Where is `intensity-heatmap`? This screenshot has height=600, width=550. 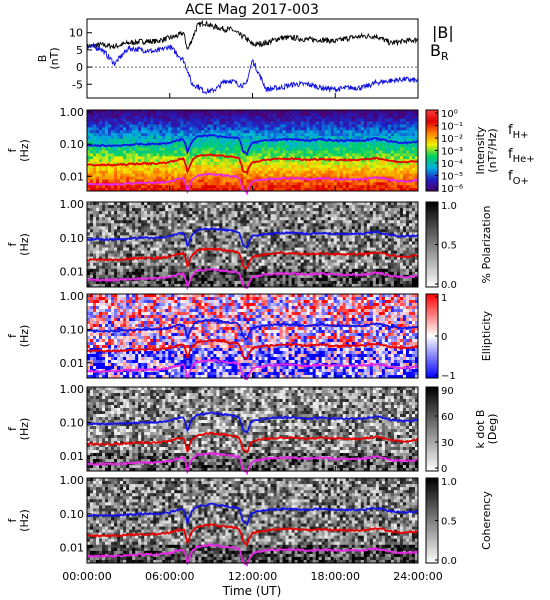 intensity-heatmap is located at coordinates (253, 151).